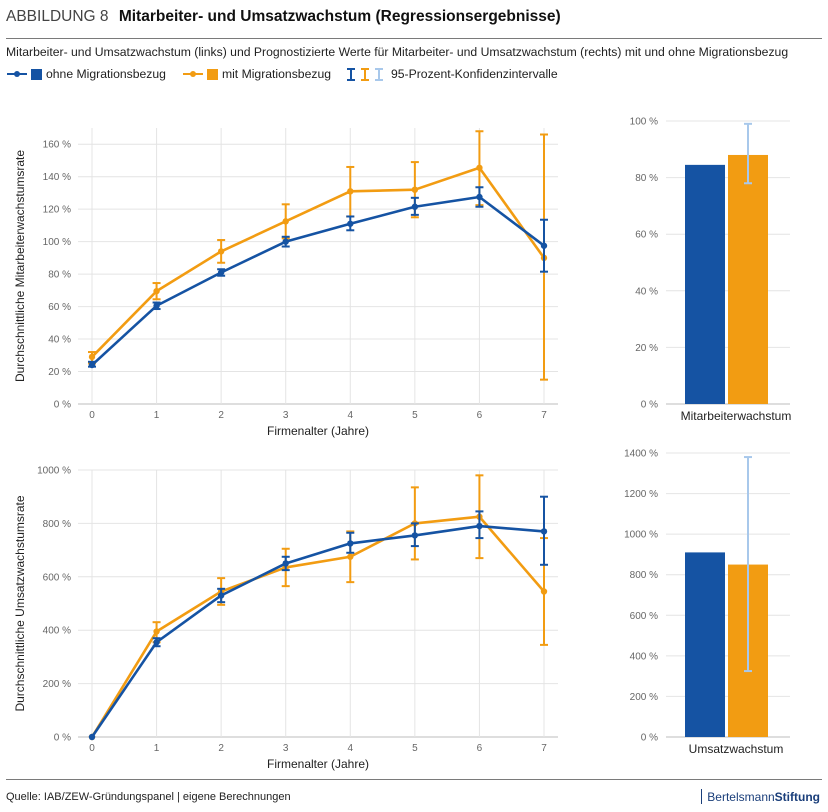 This screenshot has width=828, height=812. Describe the element at coordinates (17, 74) in the screenshot. I see `legend-line-blue-icon` at that location.